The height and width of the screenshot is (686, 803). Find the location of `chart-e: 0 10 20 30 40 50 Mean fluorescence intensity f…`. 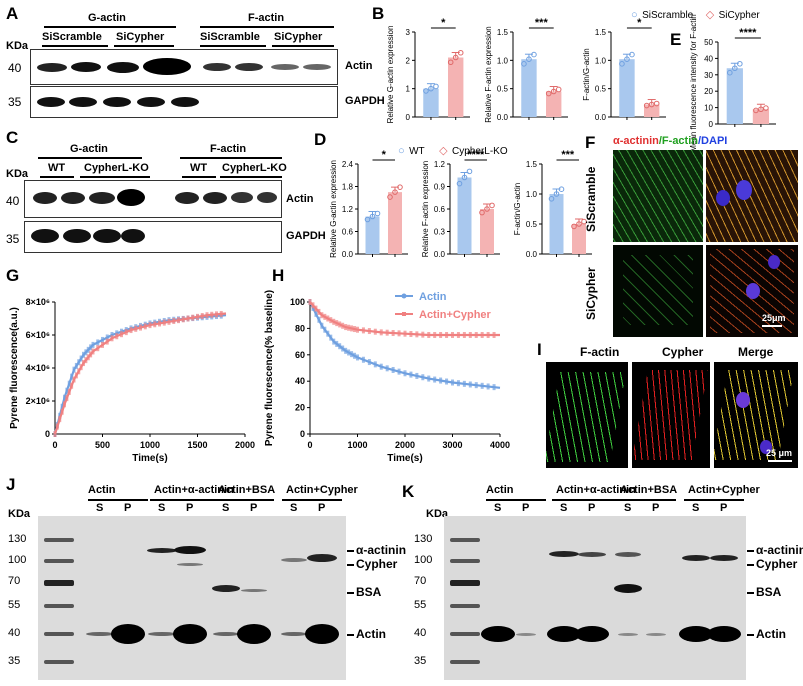

chart-e: 0 10 20 30 40 50 Mean fluorescence intensity f… is located at coordinates (732, 83).